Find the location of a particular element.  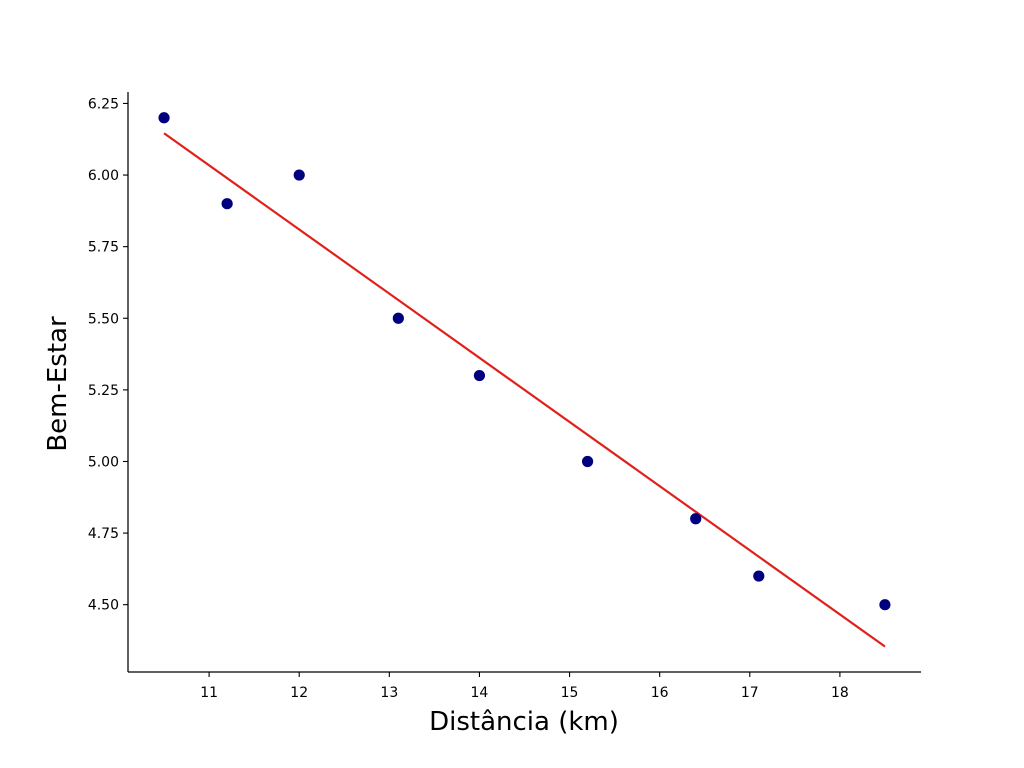

y-tick-label: 5.50 is located at coordinates (103, 319).